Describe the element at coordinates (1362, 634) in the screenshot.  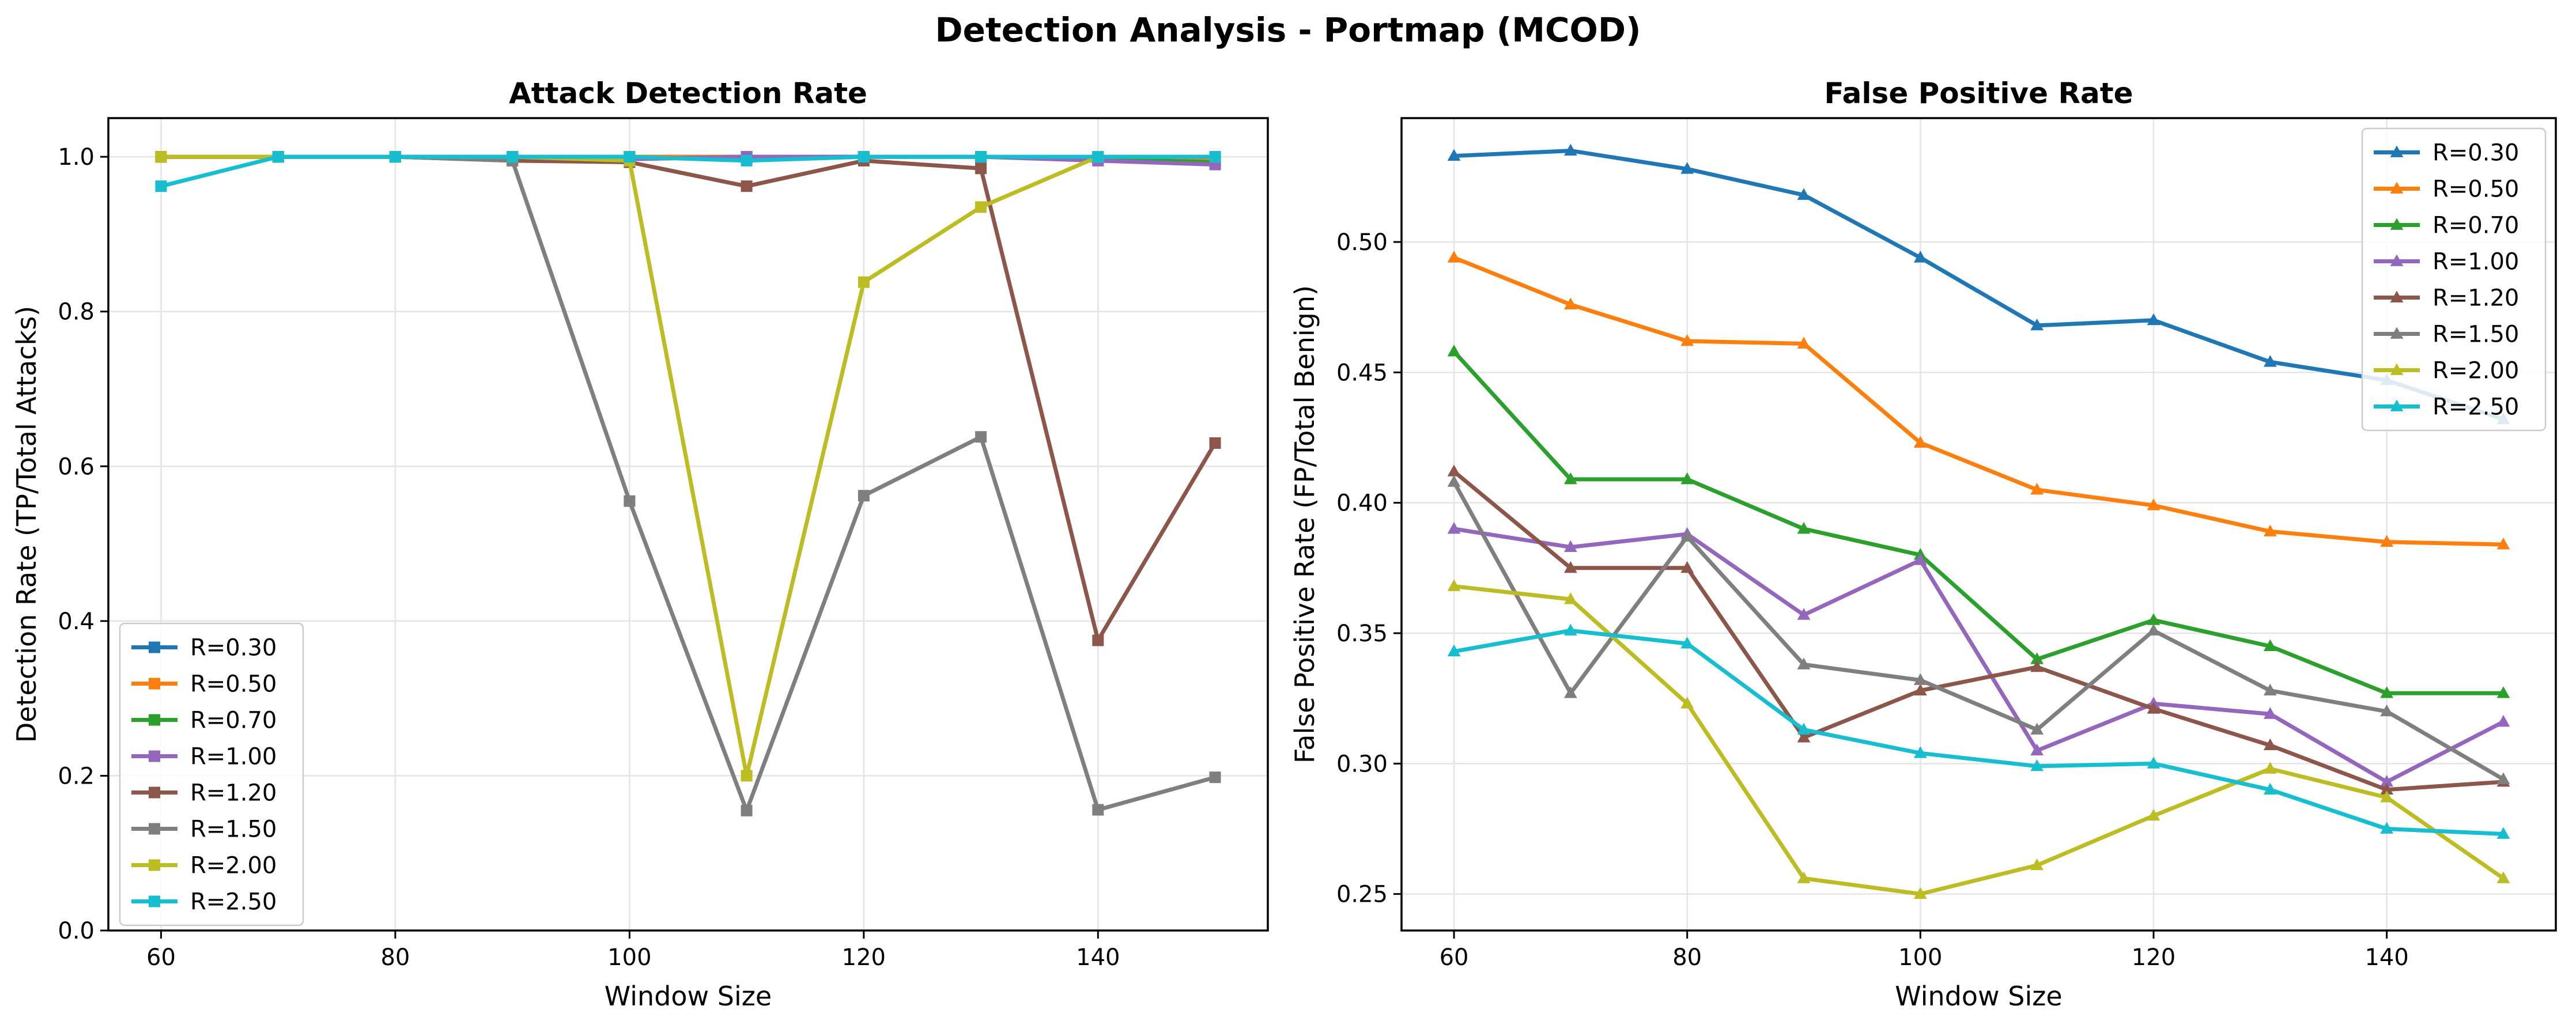
I see `y-tick-label: 0.35` at that location.